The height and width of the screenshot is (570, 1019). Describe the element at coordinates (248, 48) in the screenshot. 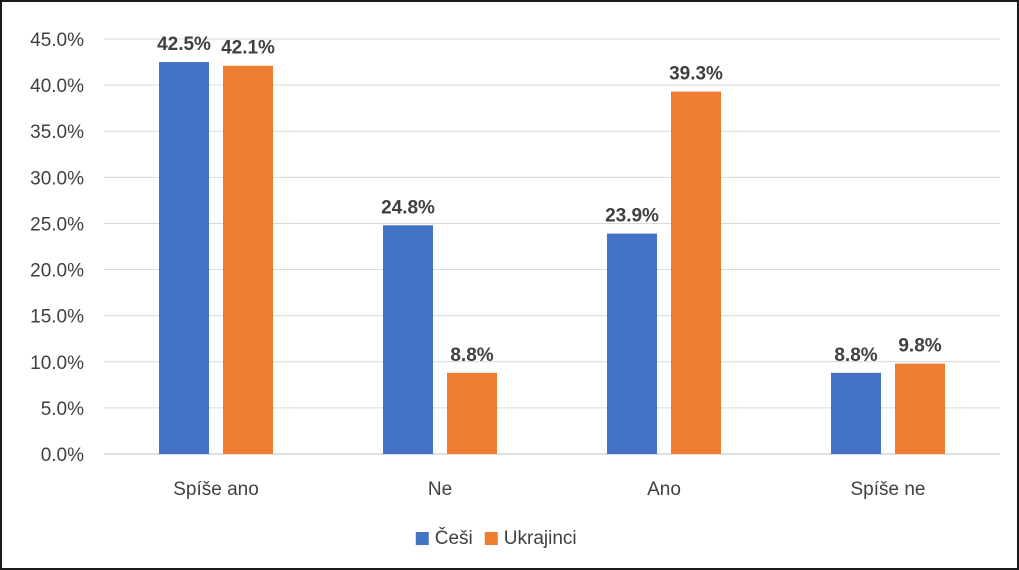

I see `data-label: 42.1%` at that location.